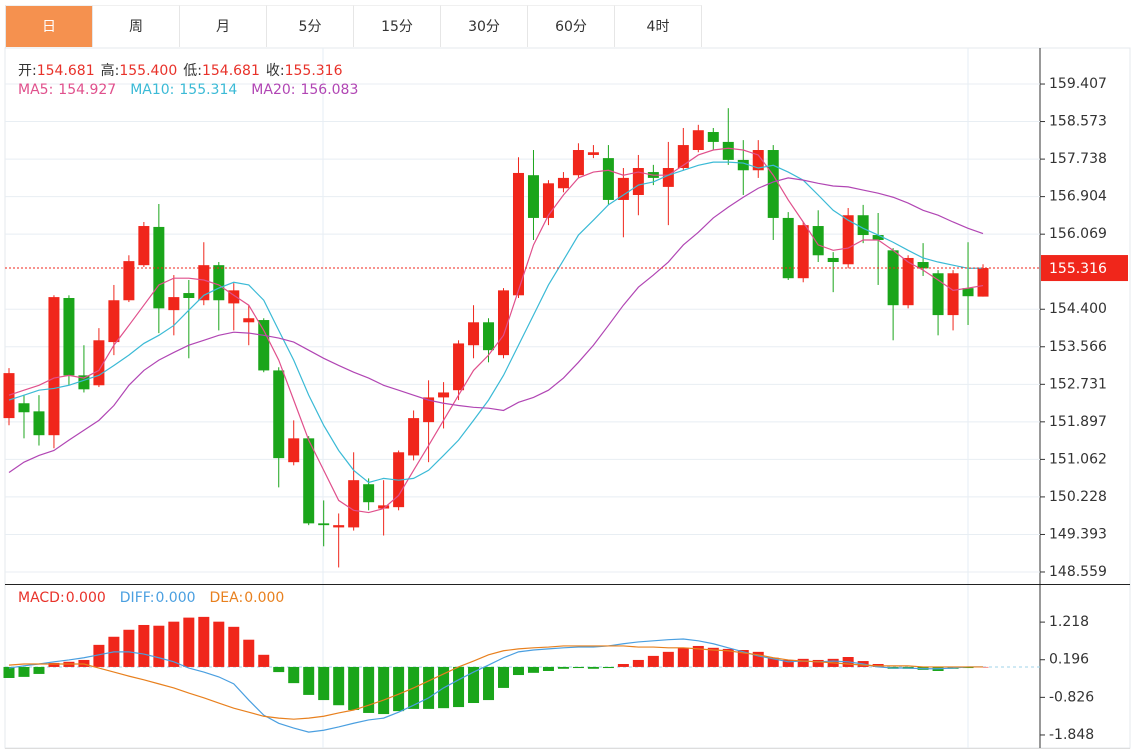 This screenshot has width=1141, height=751. What do you see at coordinates (496, 682) in the screenshot?
I see `macd-line` at bounding box center [496, 682].